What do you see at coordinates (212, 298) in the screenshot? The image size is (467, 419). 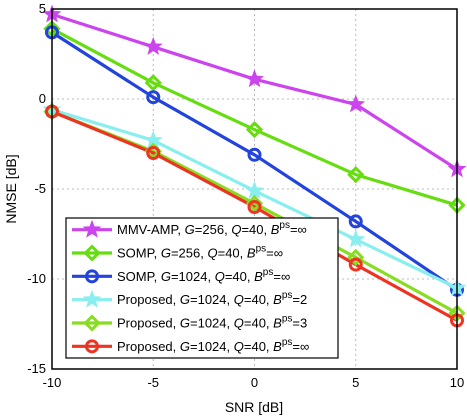 I see `legend-label-4: Proposed, G=1024, Q=40, Bps=2` at bounding box center [212, 298].